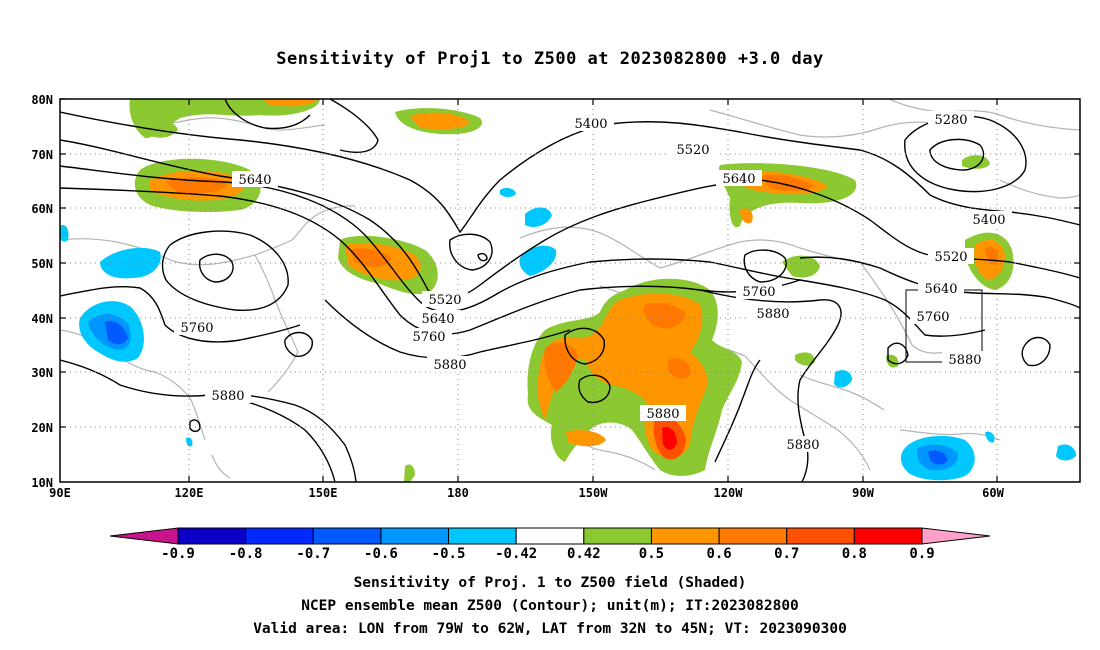  What do you see at coordinates (786, 554) in the screenshot?
I see `colorbar-label: 0.7` at bounding box center [786, 554].